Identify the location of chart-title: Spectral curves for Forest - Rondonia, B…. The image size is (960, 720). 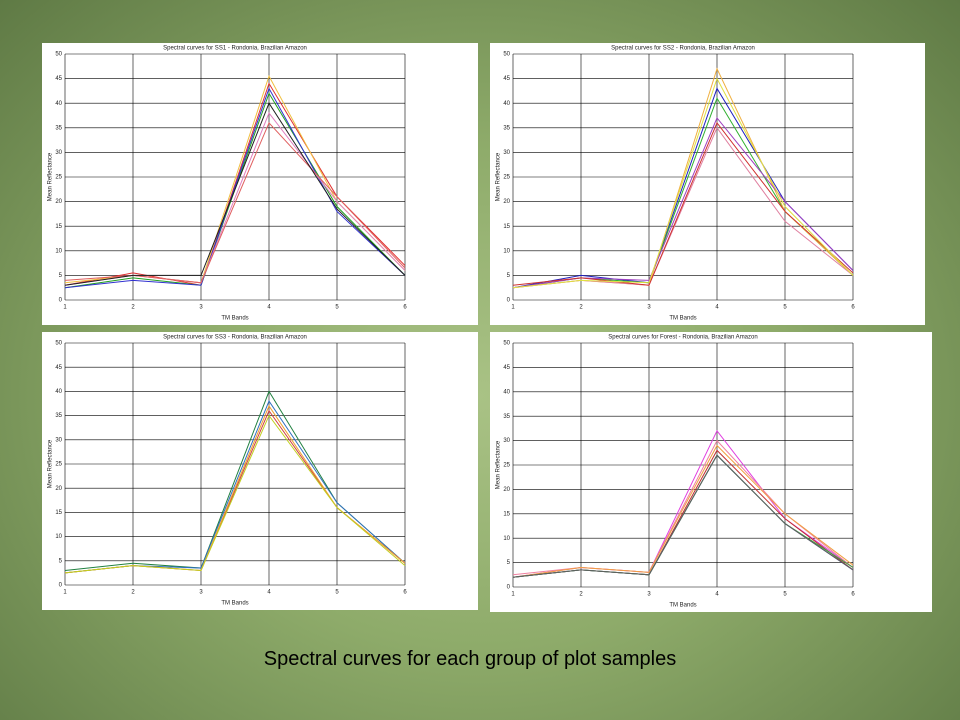
(682, 338).